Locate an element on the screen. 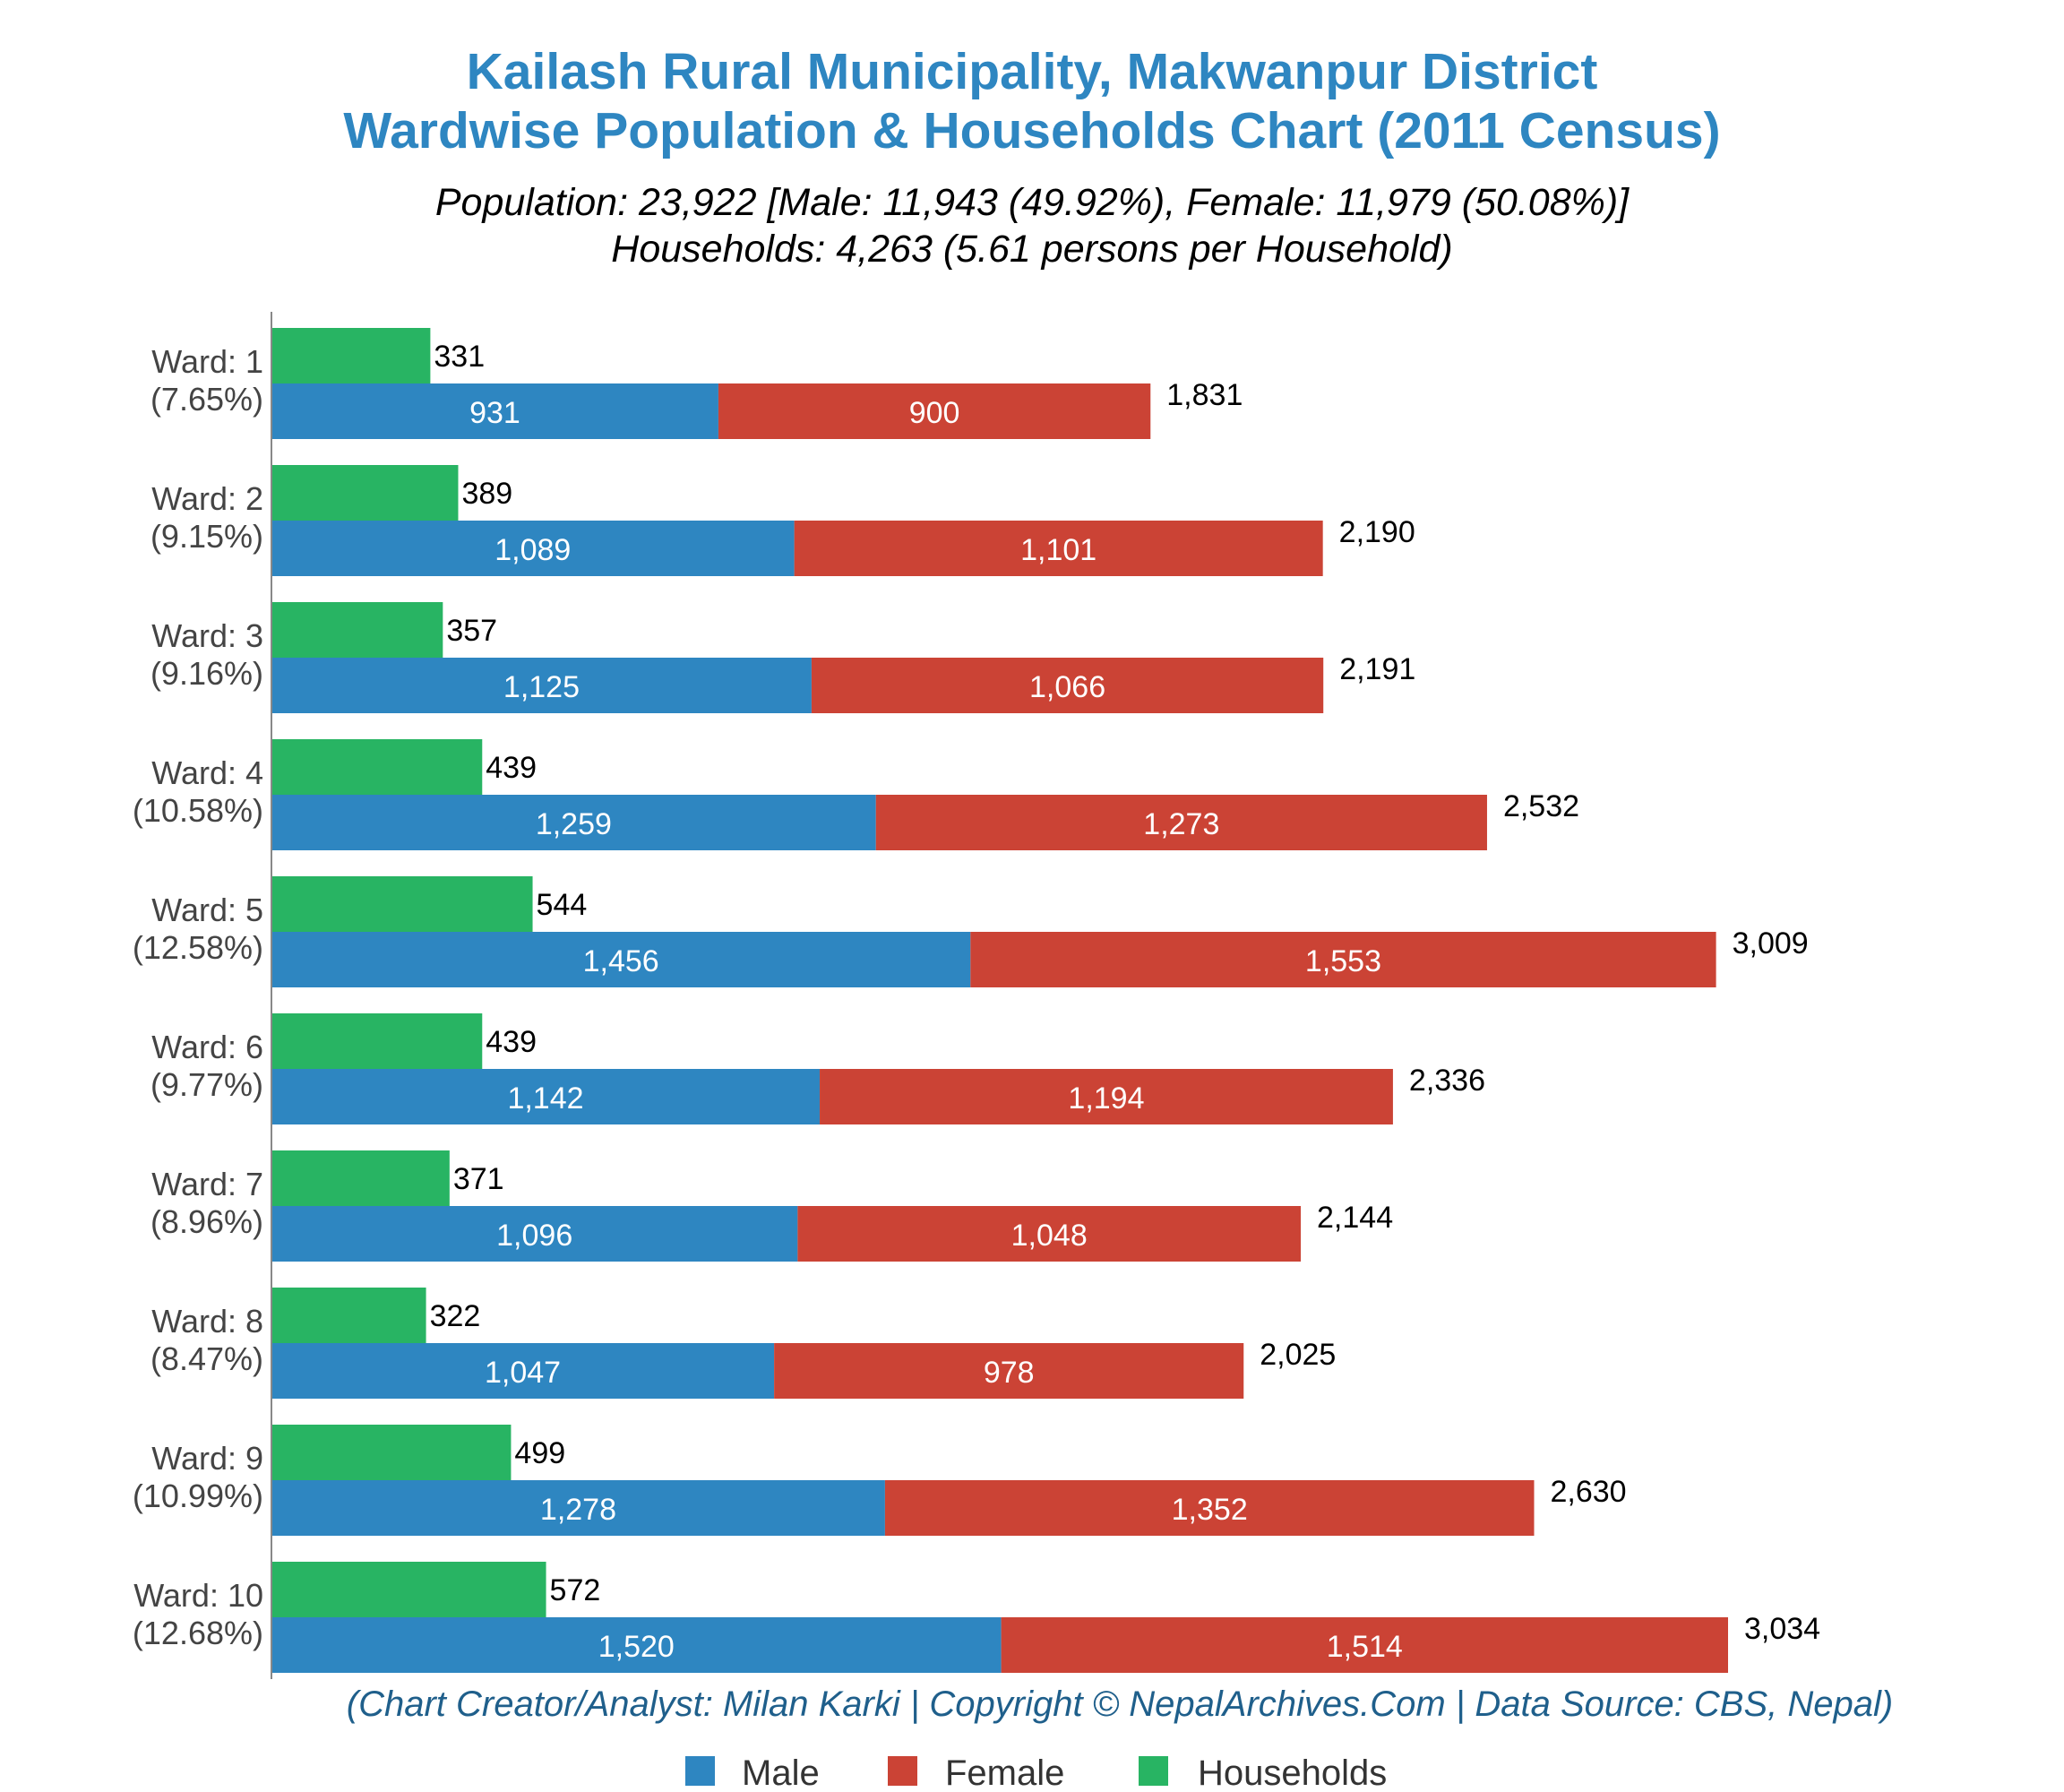  legend: Male Female Households is located at coordinates (1036, 1772).